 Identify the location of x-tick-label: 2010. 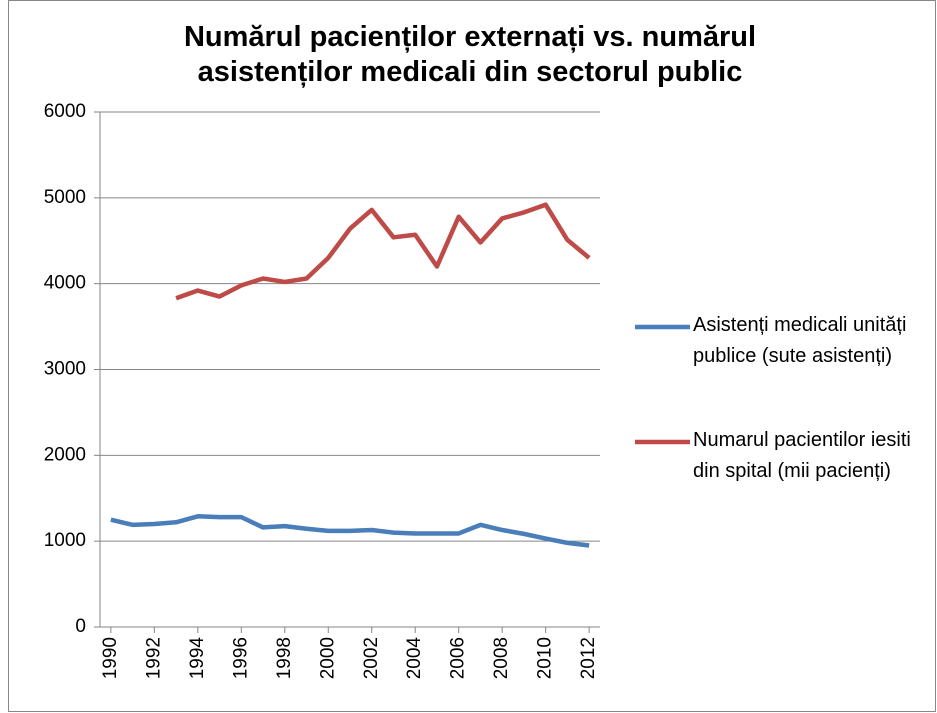
(545, 658).